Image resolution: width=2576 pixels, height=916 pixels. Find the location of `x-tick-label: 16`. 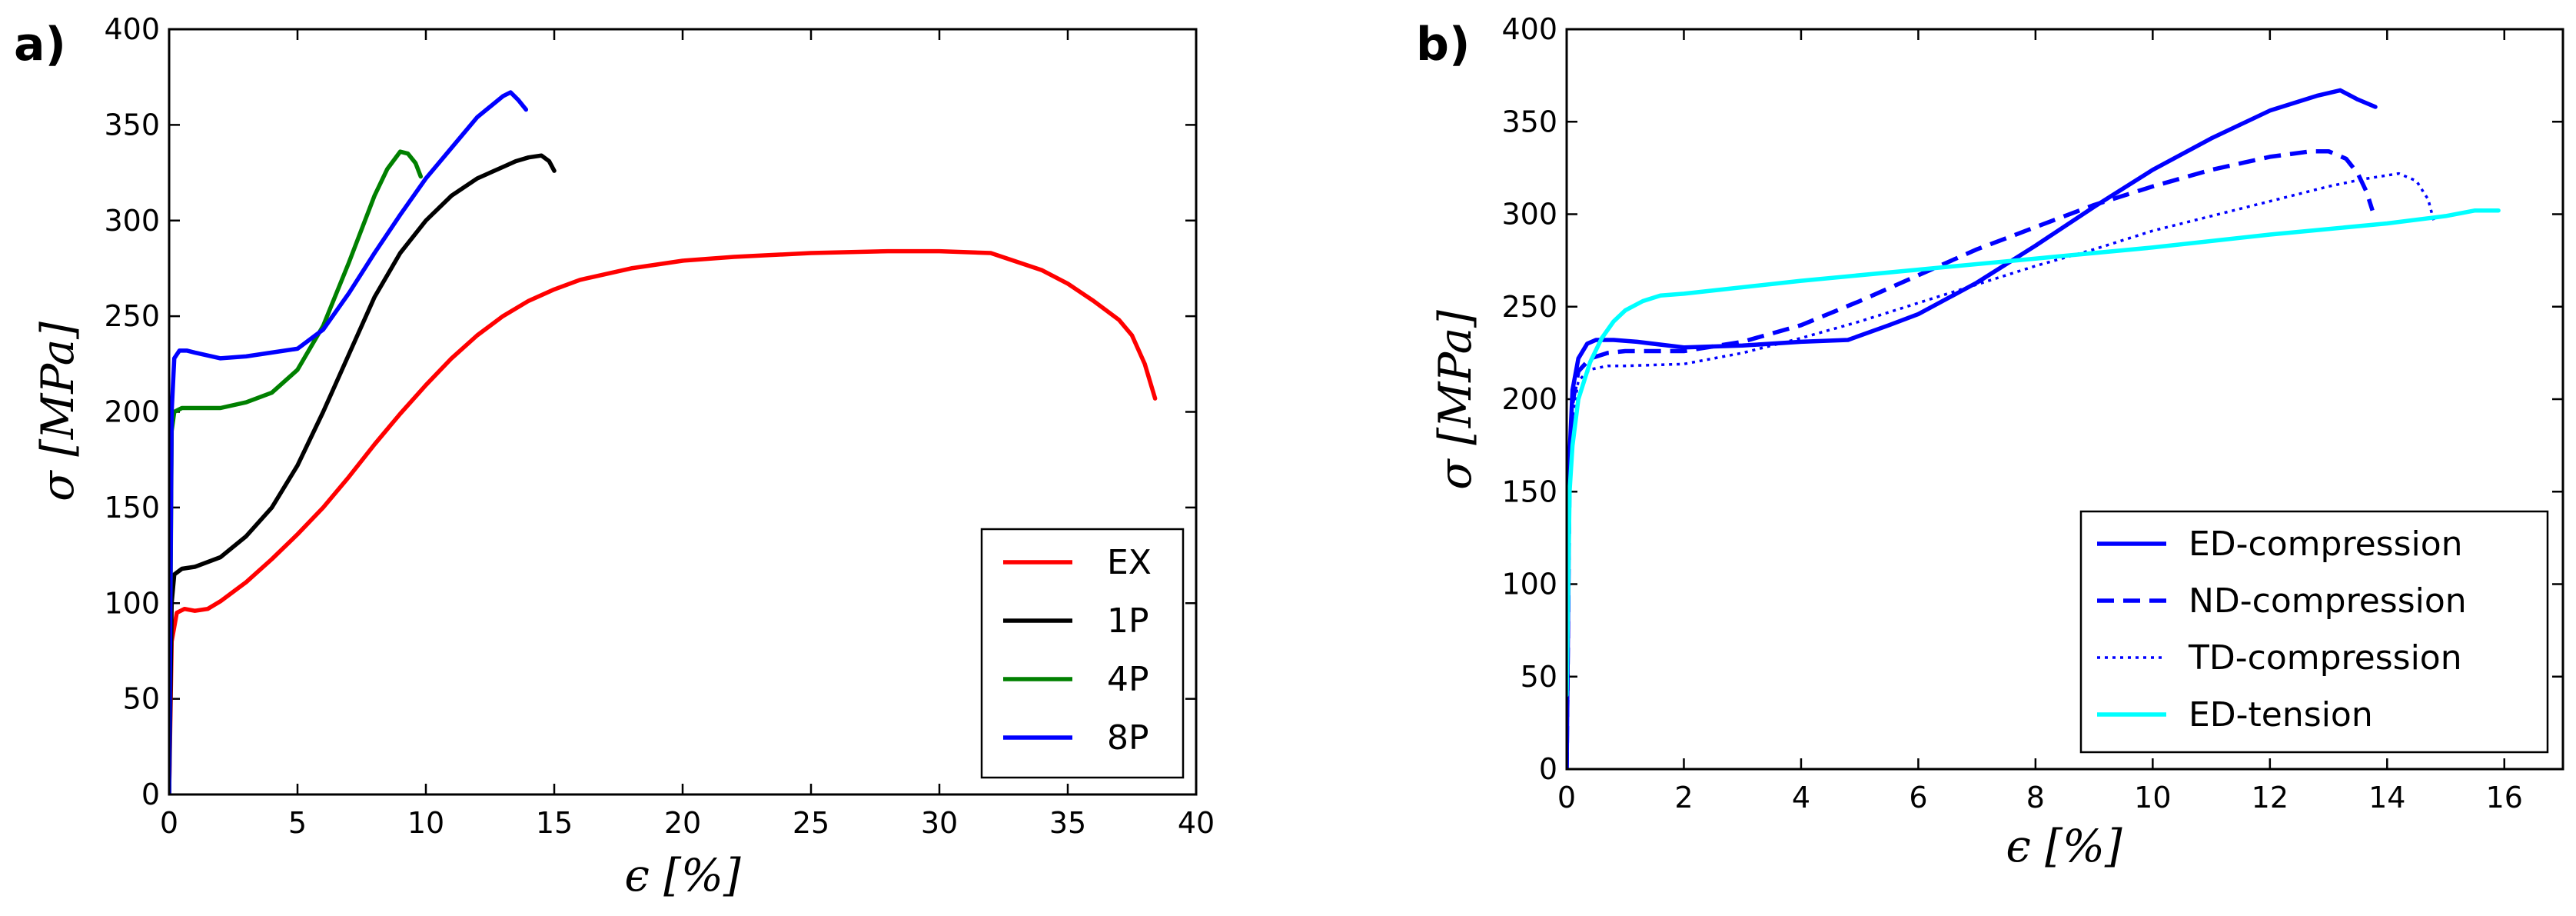

x-tick-label: 16 is located at coordinates (2504, 797).